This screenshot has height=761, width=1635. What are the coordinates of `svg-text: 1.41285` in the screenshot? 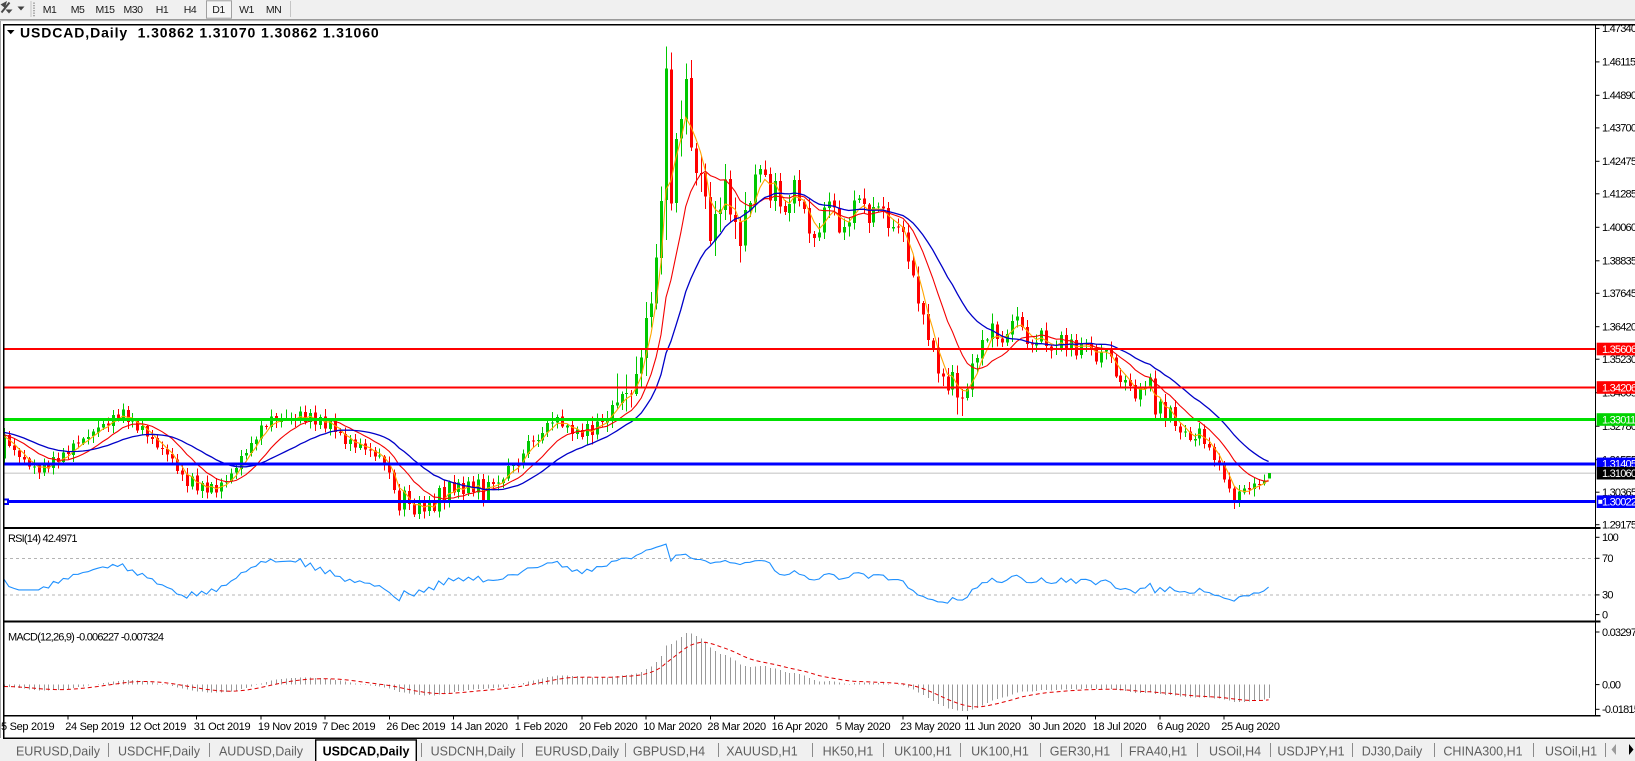 It's located at (1618, 195).